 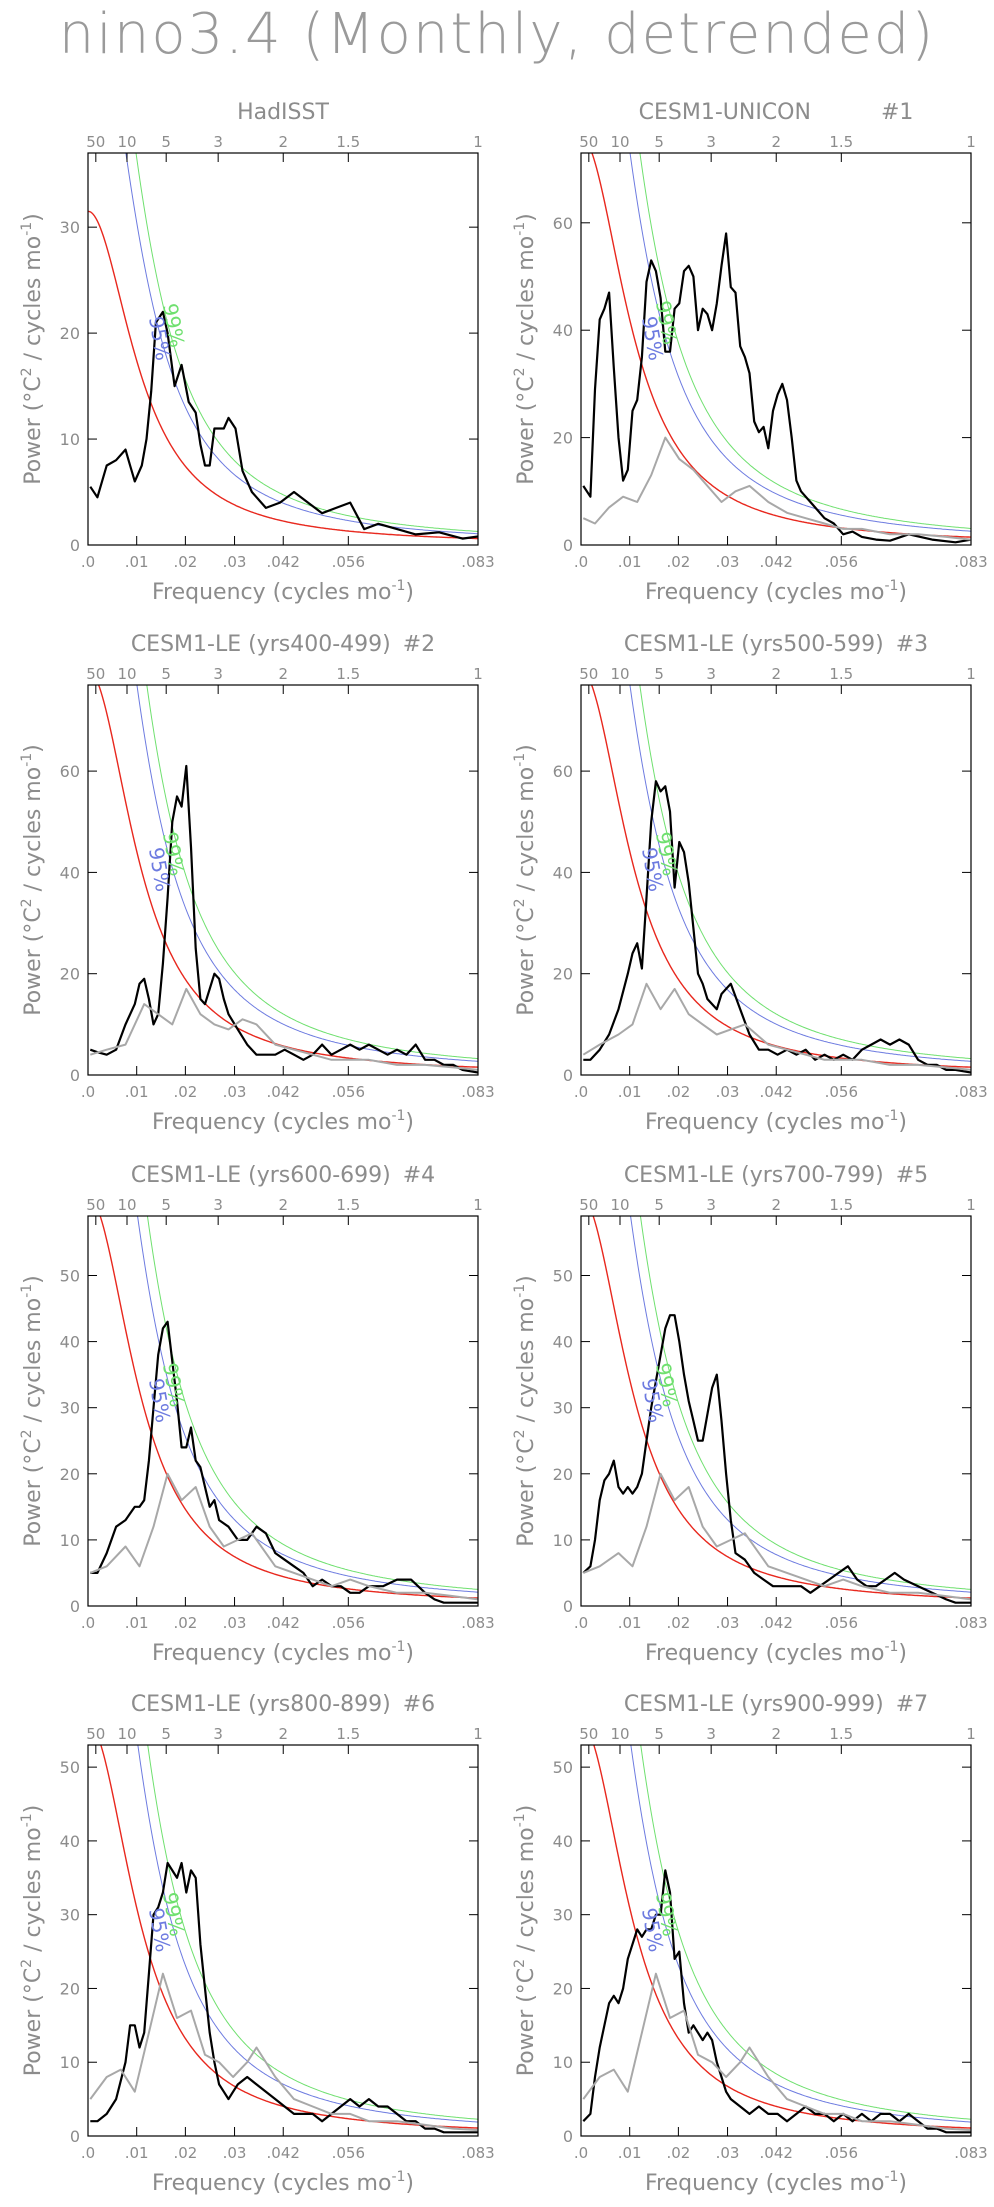 What do you see at coordinates (419, 644) in the screenshot?
I see `panel-tag: #2` at bounding box center [419, 644].